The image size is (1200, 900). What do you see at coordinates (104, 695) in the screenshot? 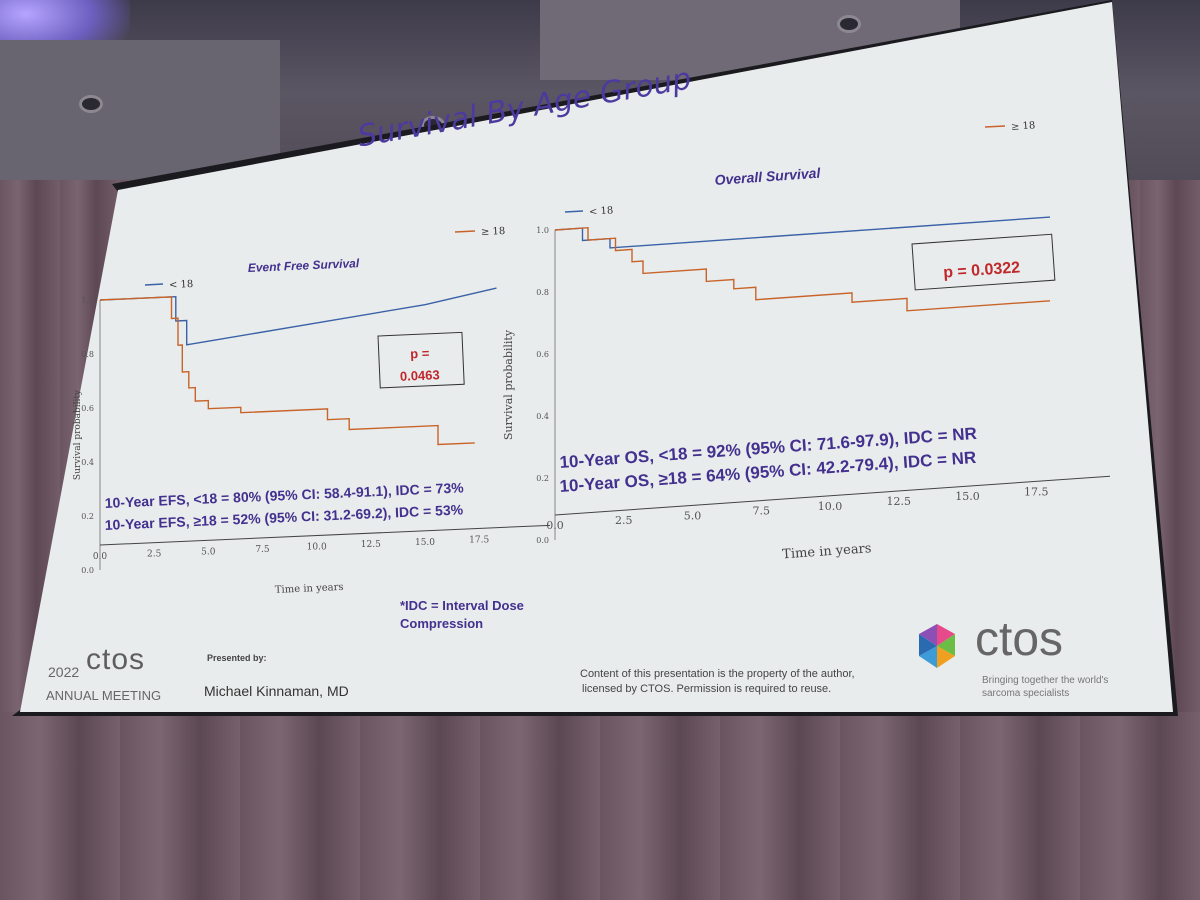
I see `meeting-name: ANNUAL MEETING` at bounding box center [104, 695].